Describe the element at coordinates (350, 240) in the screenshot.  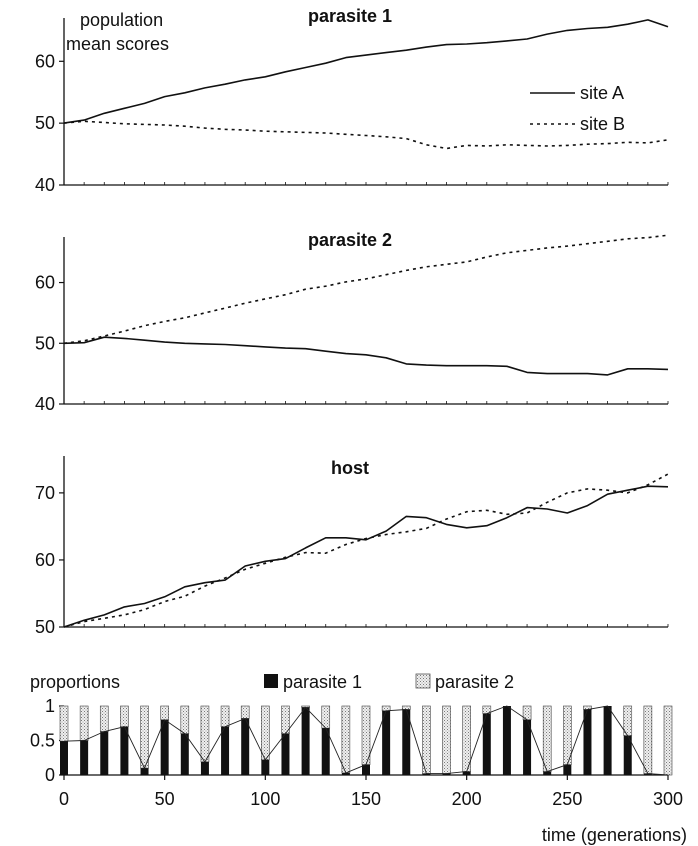
I see `panel-title: parasite 2` at that location.